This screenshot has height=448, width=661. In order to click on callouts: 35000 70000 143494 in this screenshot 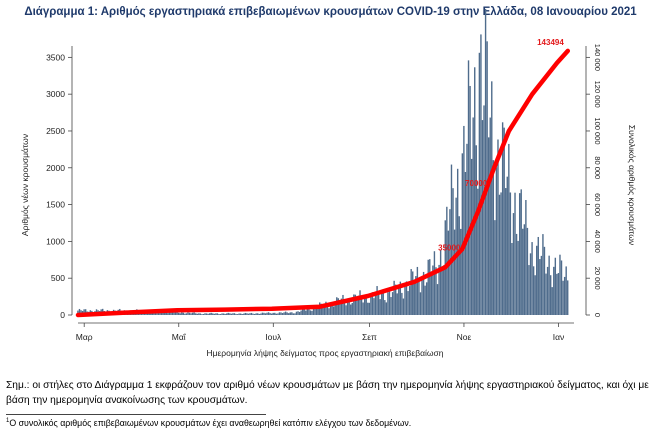, I will do `click(501, 145)`.